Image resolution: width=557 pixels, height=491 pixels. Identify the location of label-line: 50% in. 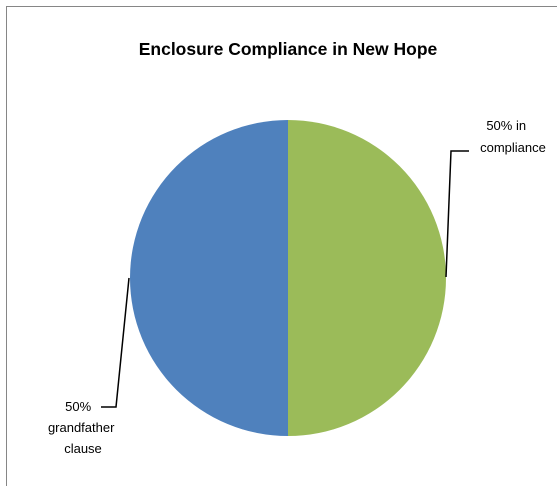
(506, 125).